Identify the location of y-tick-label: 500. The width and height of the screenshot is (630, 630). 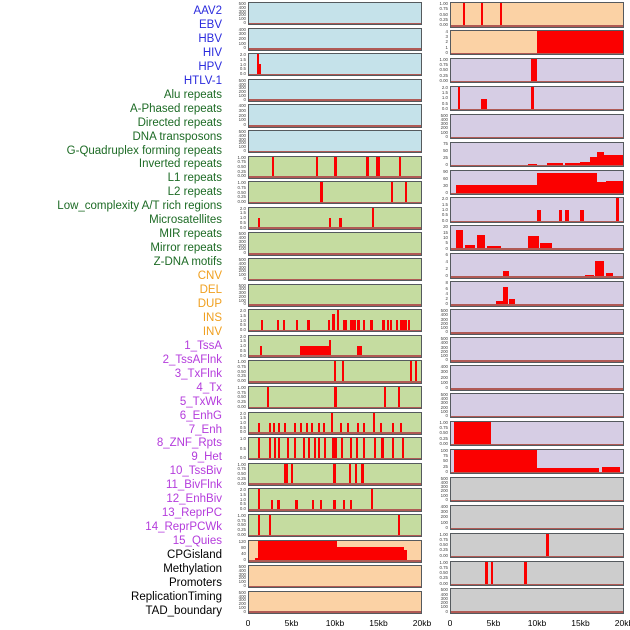
(242, 131).